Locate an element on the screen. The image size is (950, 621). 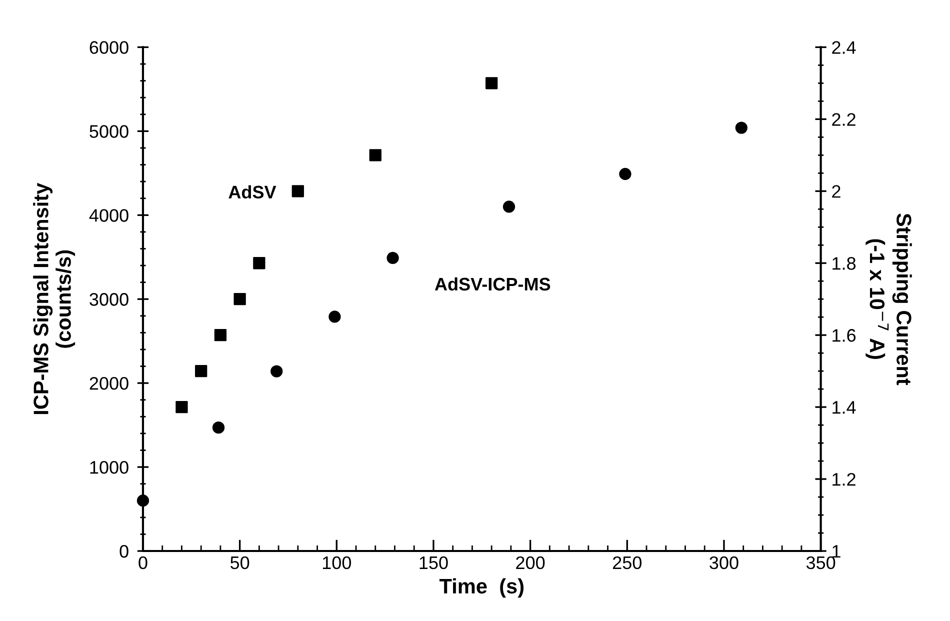
y2-tick-label: 1 is located at coordinates (836, 551).